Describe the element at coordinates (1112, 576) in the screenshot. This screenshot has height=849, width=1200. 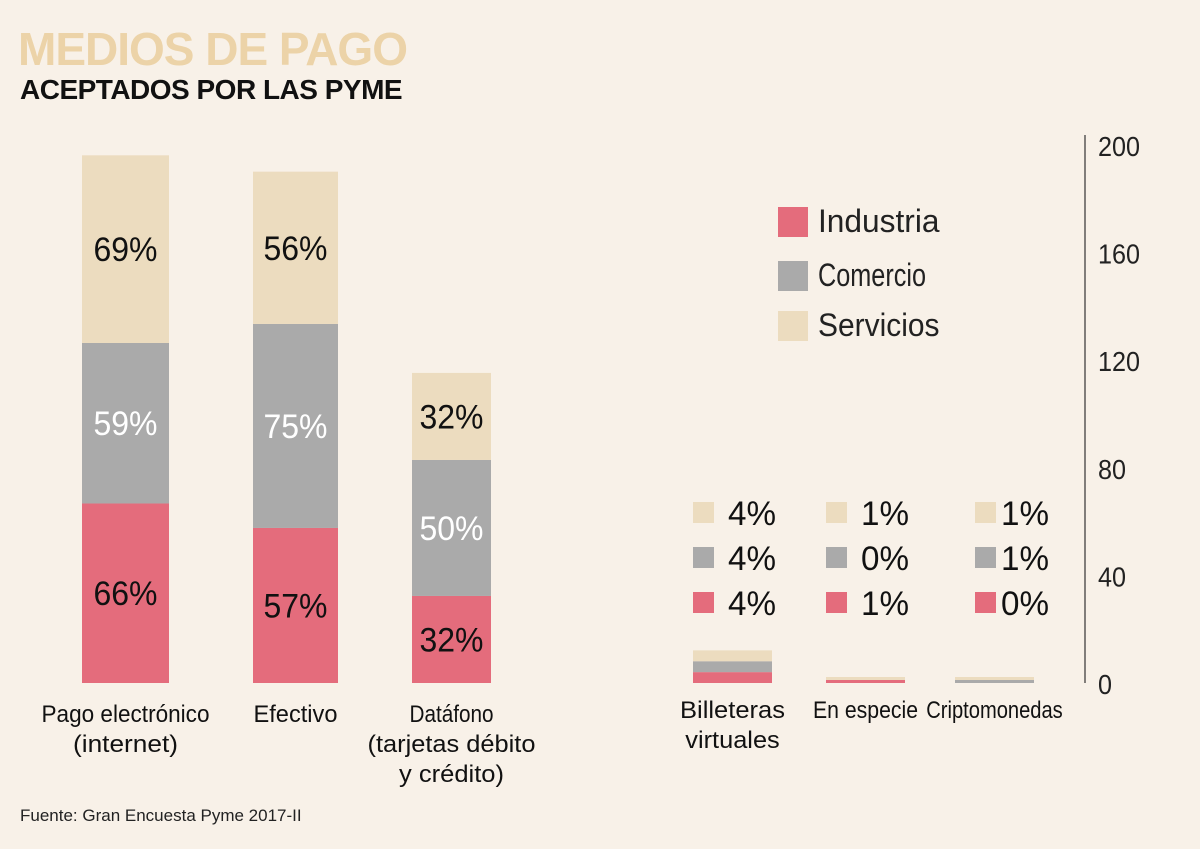
I see `y-tick-label: 40` at that location.